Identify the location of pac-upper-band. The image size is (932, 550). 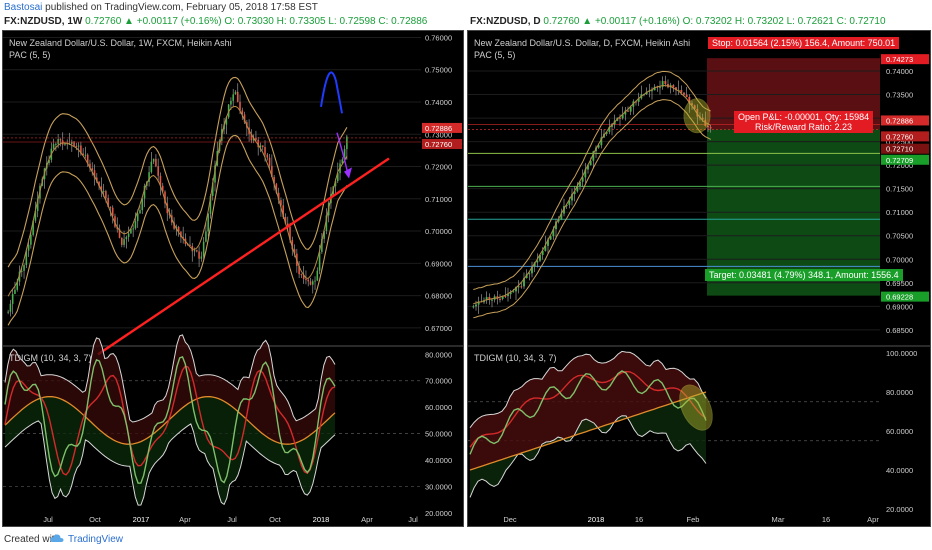
(592, 180).